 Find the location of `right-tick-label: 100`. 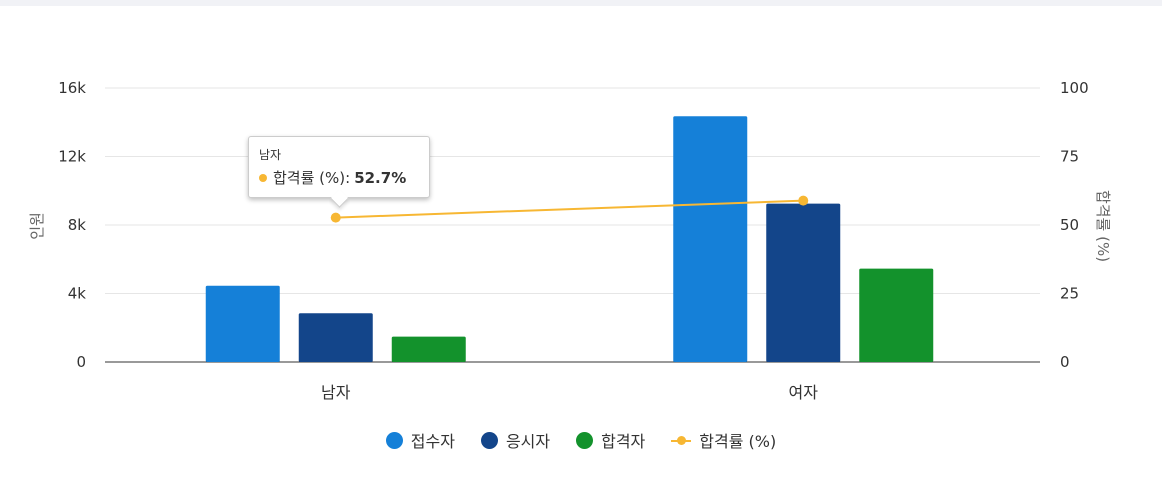

right-tick-label: 100 is located at coordinates (1074, 88).